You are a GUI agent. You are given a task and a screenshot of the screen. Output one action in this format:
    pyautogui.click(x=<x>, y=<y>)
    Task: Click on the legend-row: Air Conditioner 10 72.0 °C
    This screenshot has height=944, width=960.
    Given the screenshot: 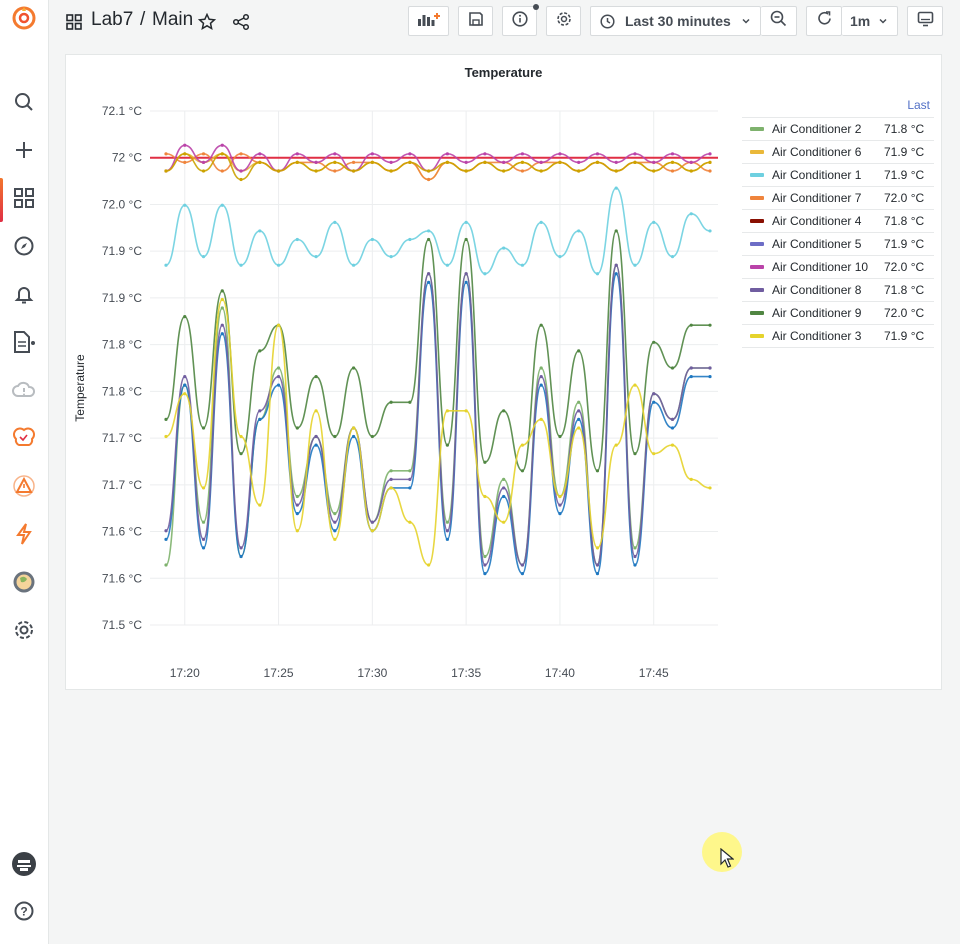 What is the action you would take?
    pyautogui.click(x=838, y=267)
    